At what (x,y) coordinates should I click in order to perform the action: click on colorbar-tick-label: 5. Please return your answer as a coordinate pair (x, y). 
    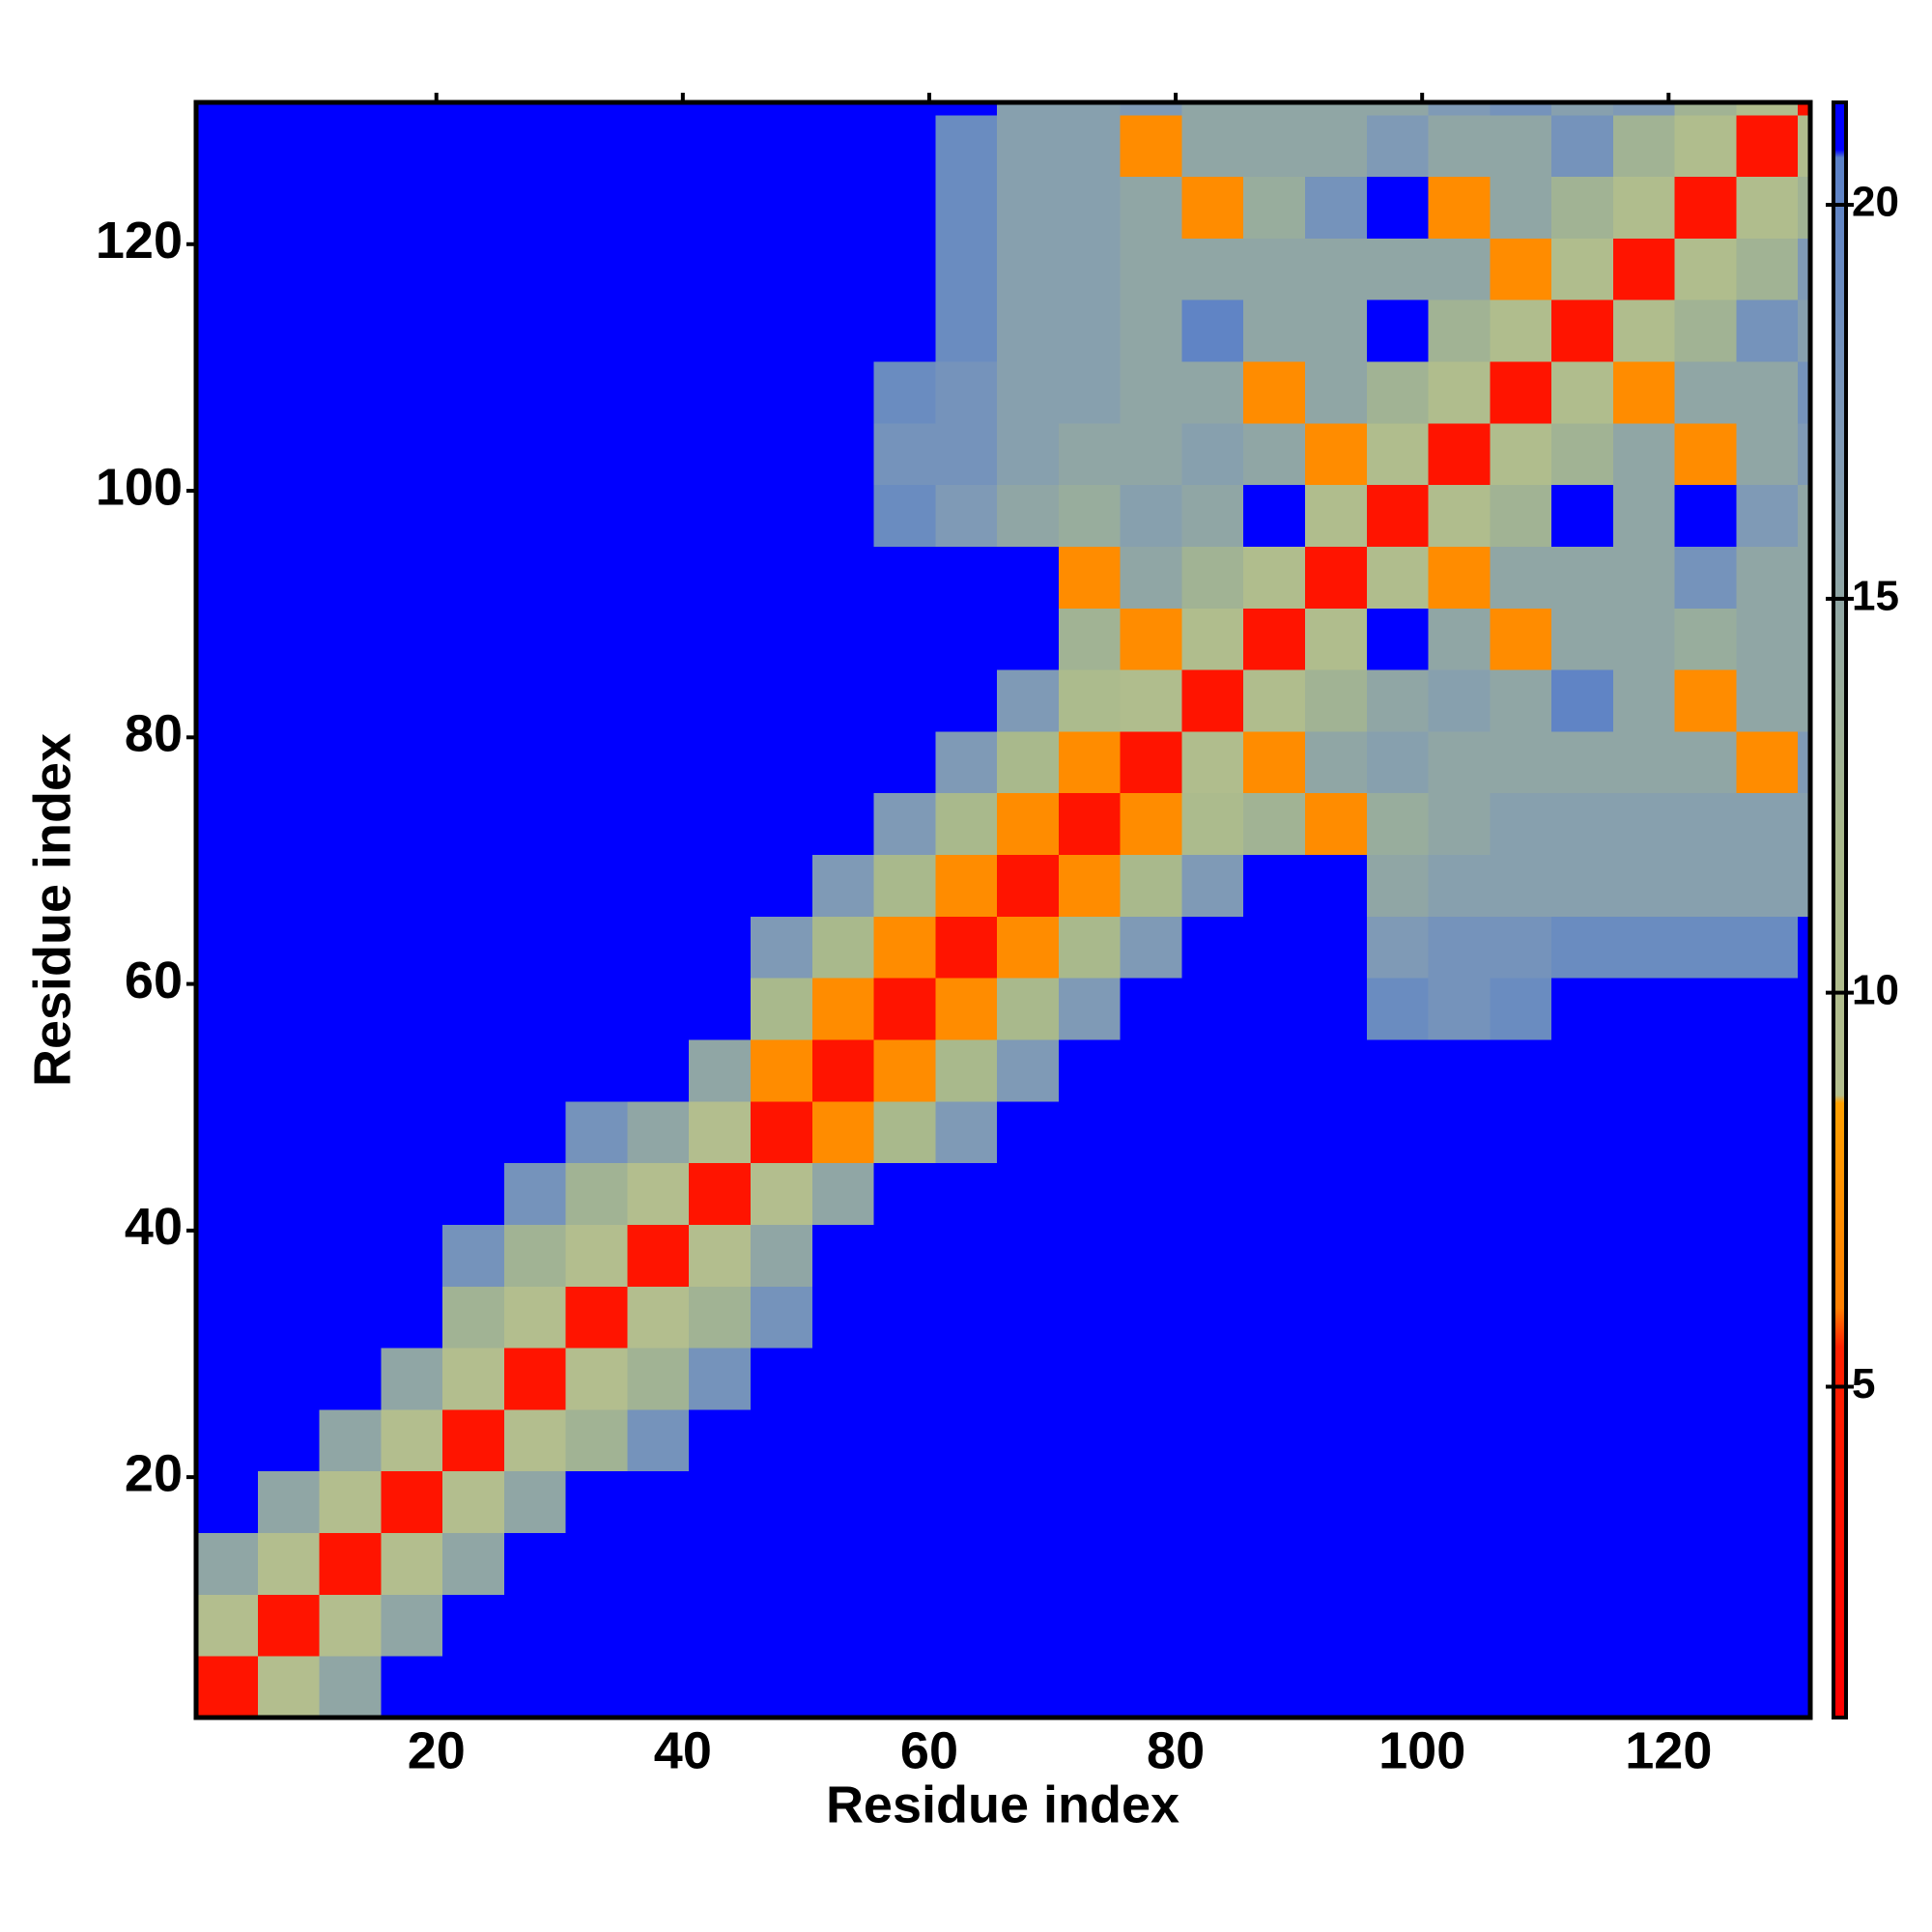
    Looking at the image, I should click on (1863, 1383).